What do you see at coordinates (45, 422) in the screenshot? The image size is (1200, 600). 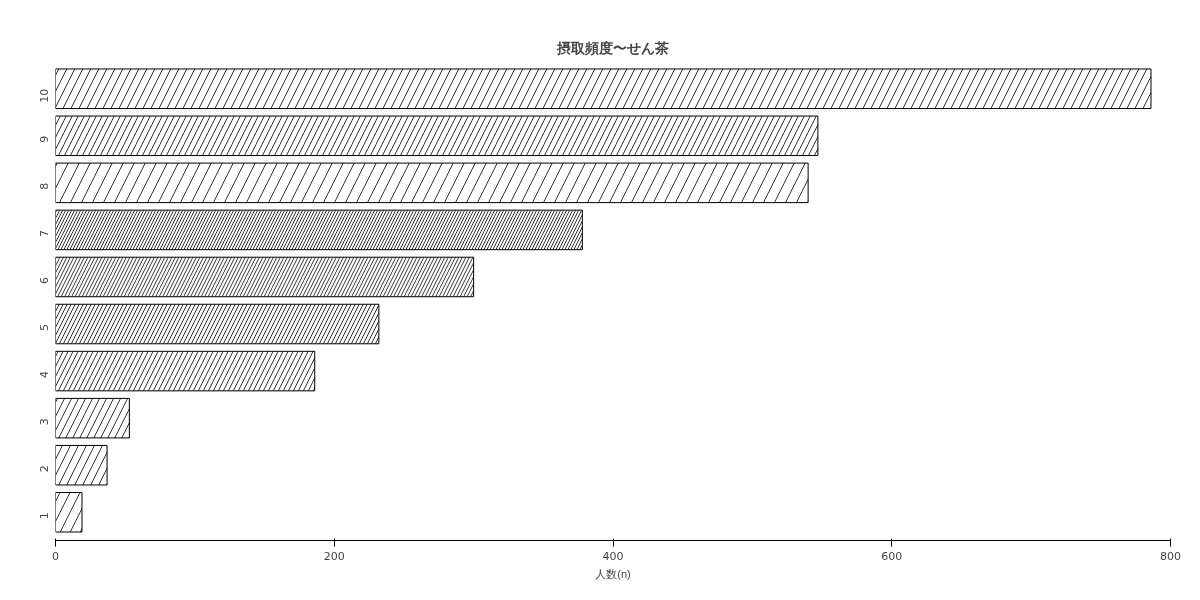 I see `y-tick-label: 3` at bounding box center [45, 422].